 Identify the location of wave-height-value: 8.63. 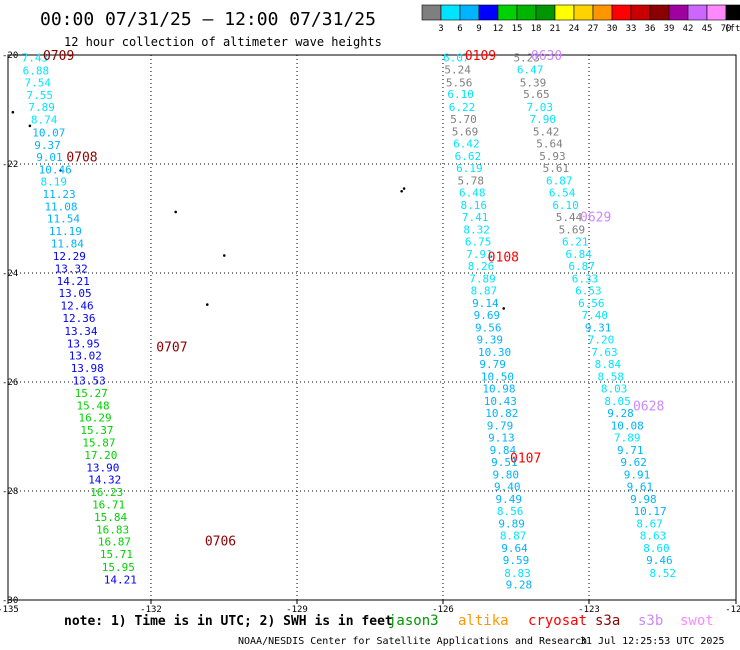
(653, 536).